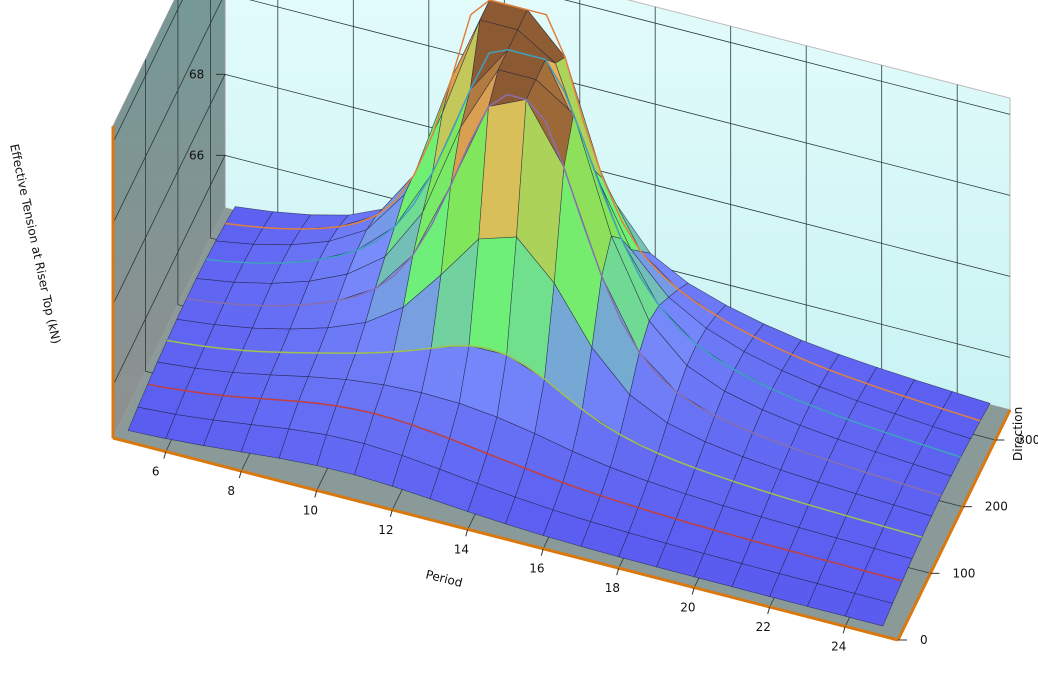 Image resolution: width=1038 pixels, height=677 pixels. I want to click on x-tick-label: 16, so click(536, 569).